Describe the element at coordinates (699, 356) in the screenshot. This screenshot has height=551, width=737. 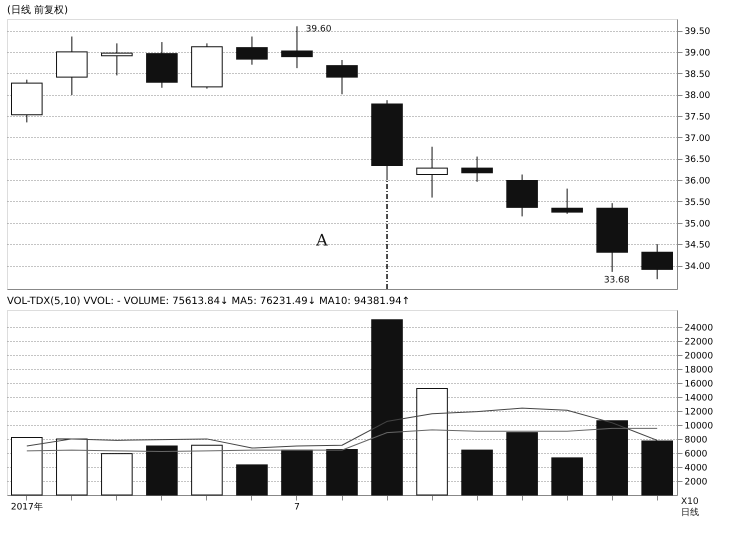
I see `y-tick-label: 20000` at that location.